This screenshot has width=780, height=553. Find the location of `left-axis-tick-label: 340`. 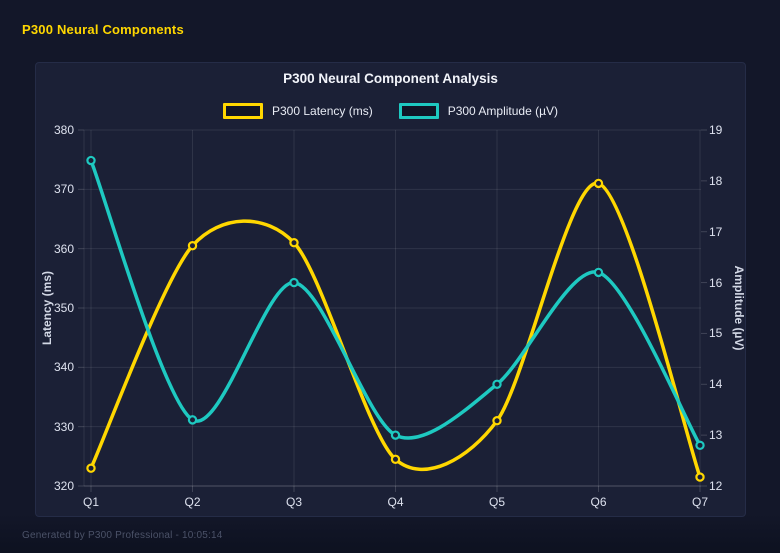

left-axis-tick-label: 340 is located at coordinates (63, 367).